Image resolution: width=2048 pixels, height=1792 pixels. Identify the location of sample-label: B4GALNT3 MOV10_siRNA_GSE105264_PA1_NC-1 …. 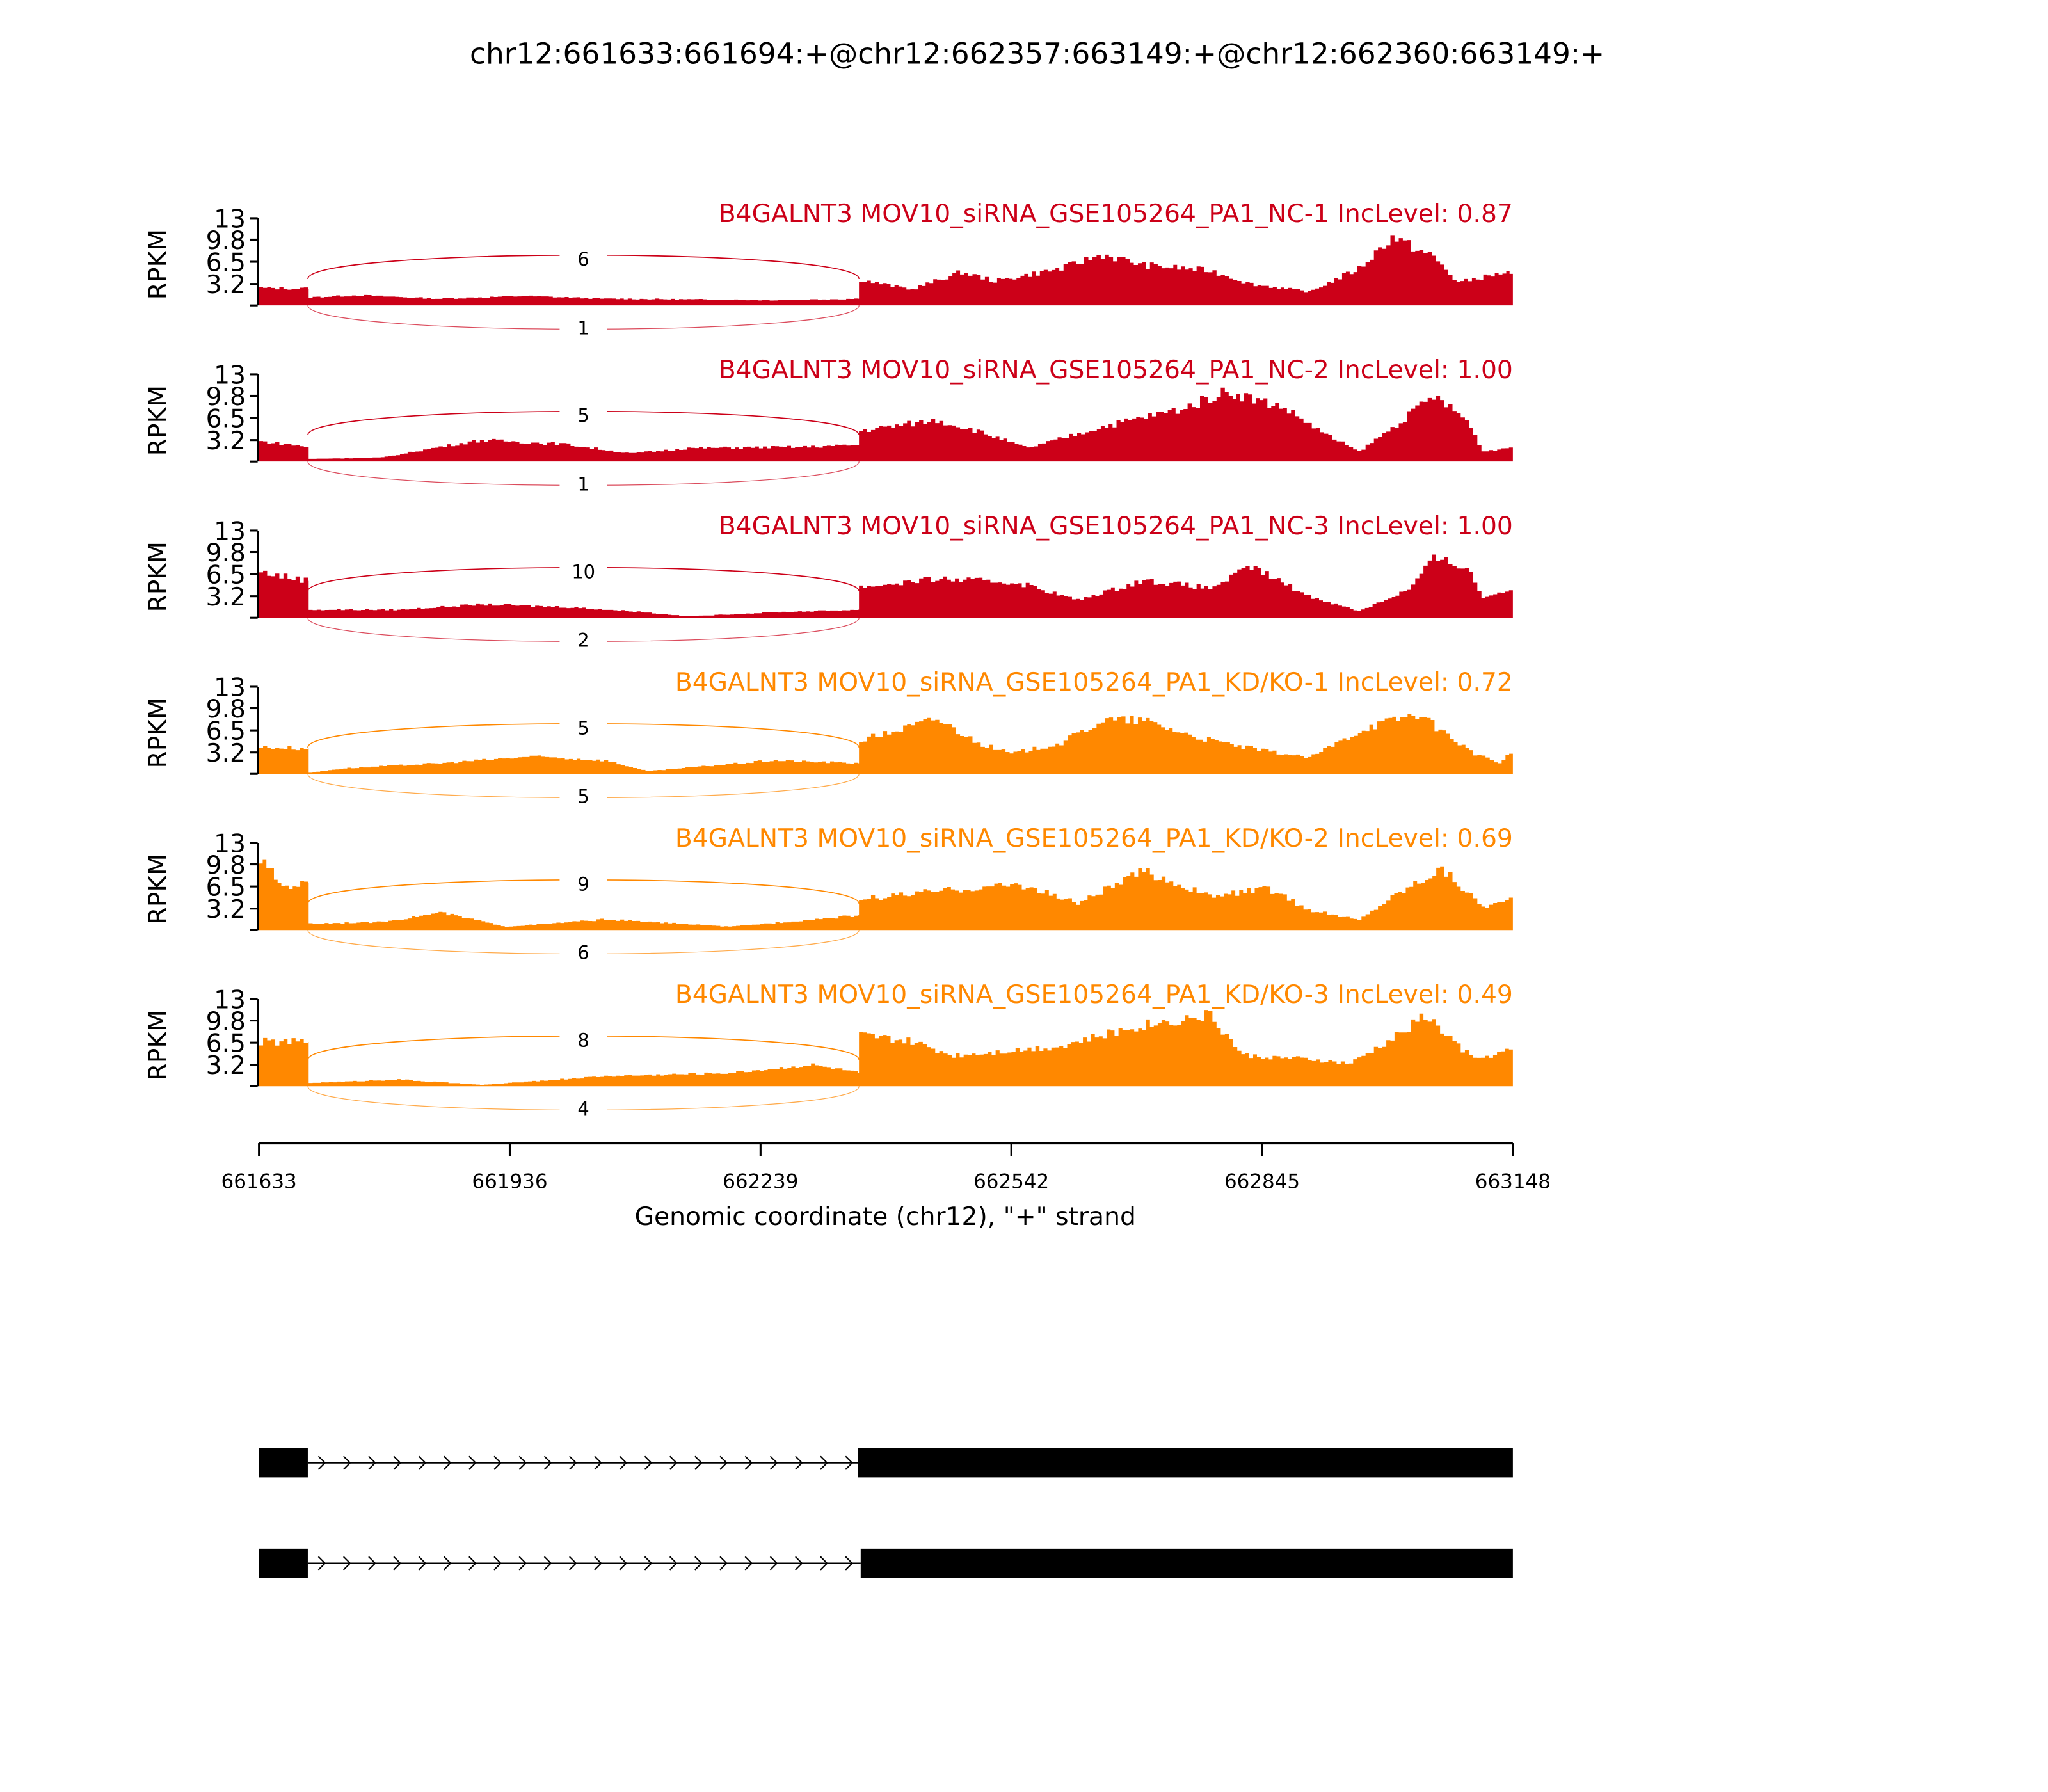
(1116, 214).